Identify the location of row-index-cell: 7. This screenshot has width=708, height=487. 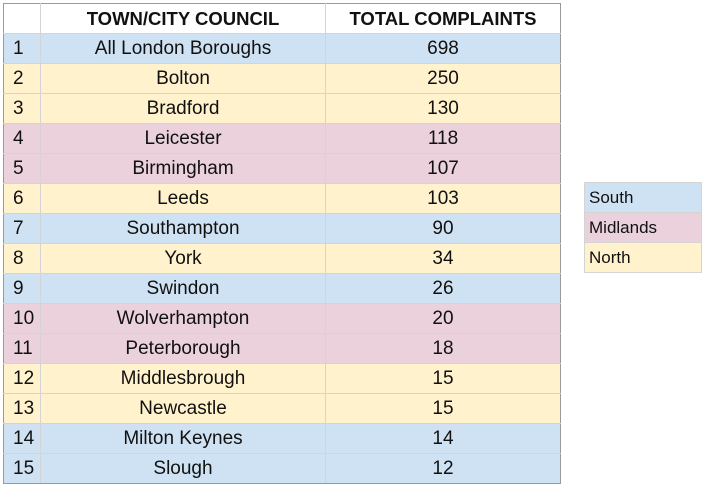
(22, 228).